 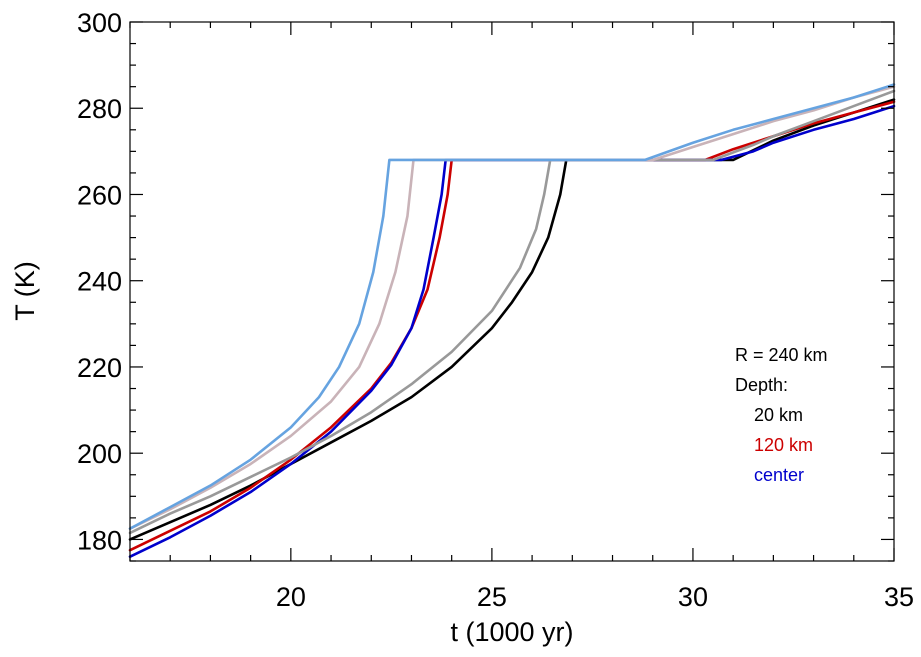 What do you see at coordinates (99, 282) in the screenshot?
I see `y-tick-label: 240` at bounding box center [99, 282].